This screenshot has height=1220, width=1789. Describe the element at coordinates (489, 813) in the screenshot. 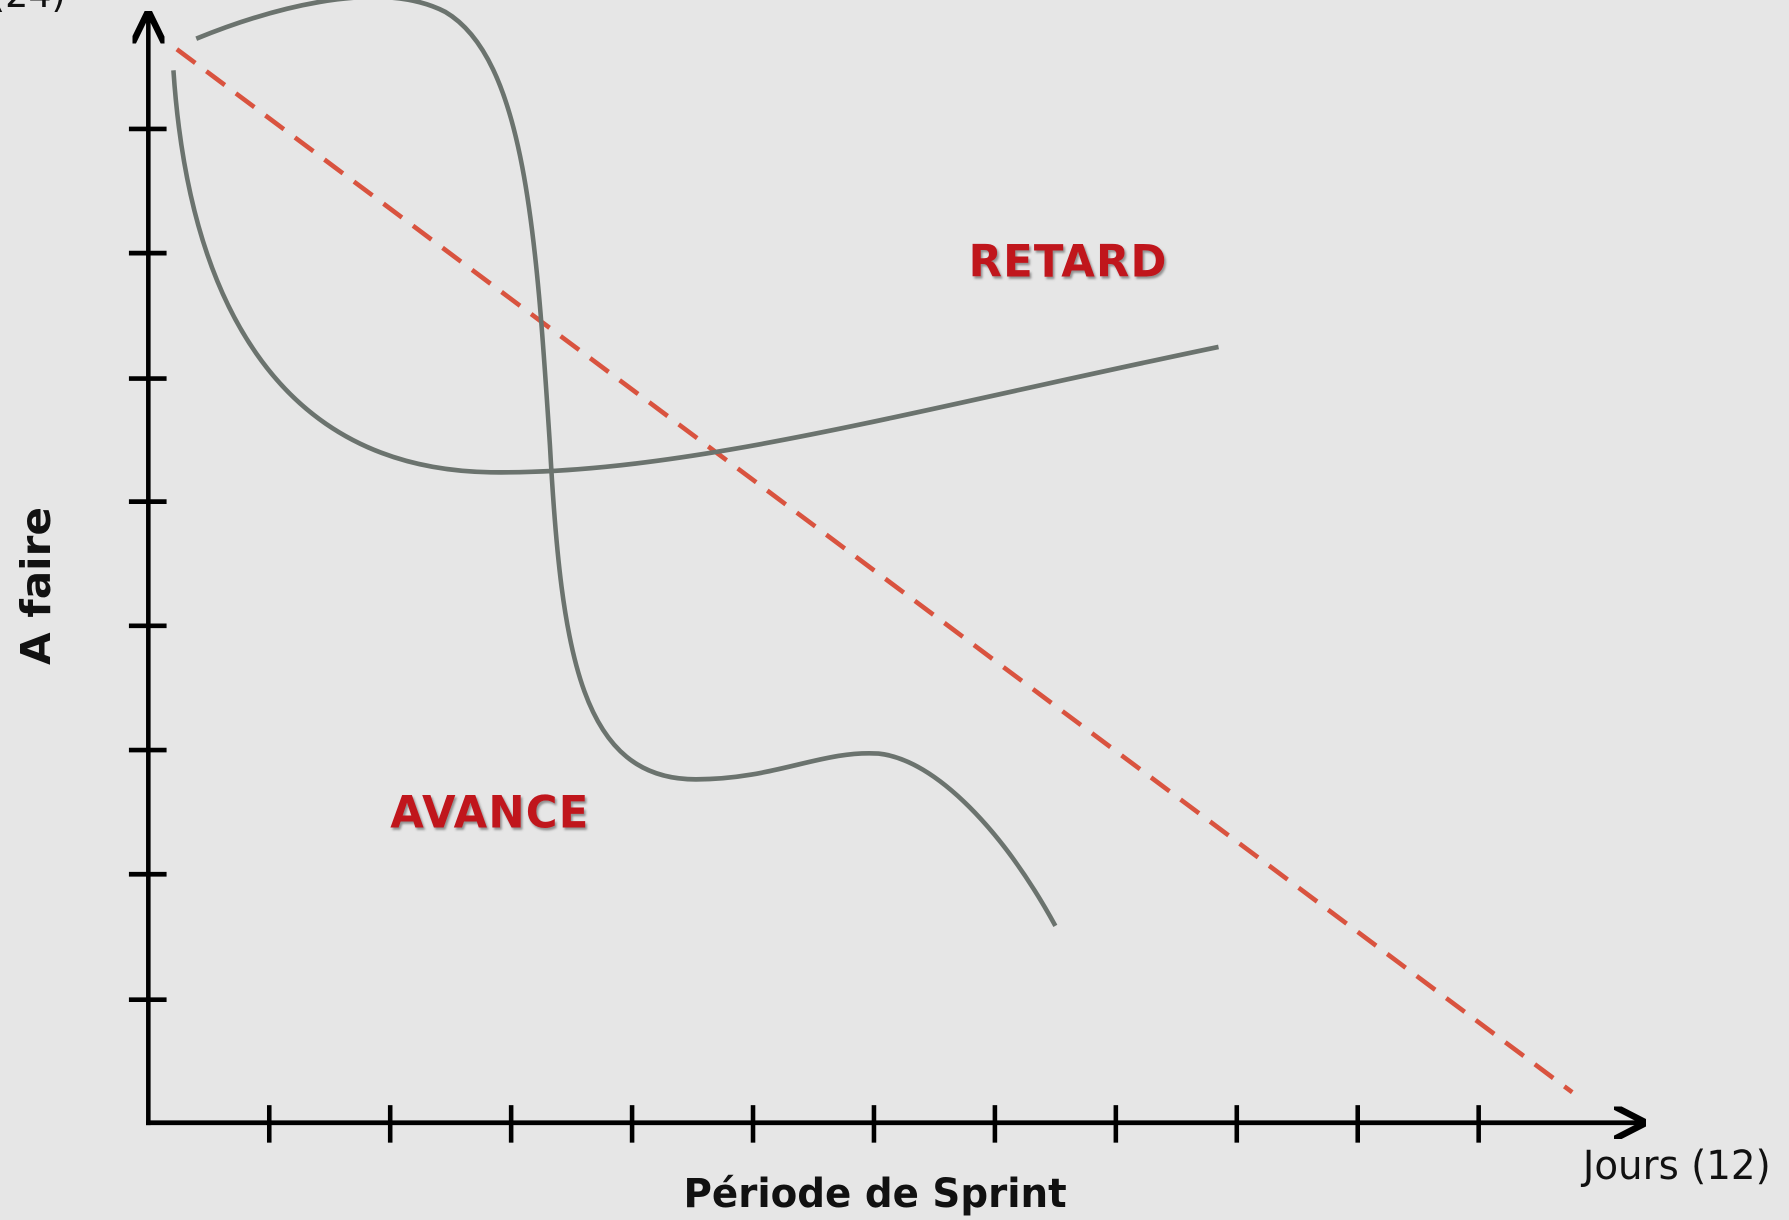

I see `avance-label: AVANCE` at that location.